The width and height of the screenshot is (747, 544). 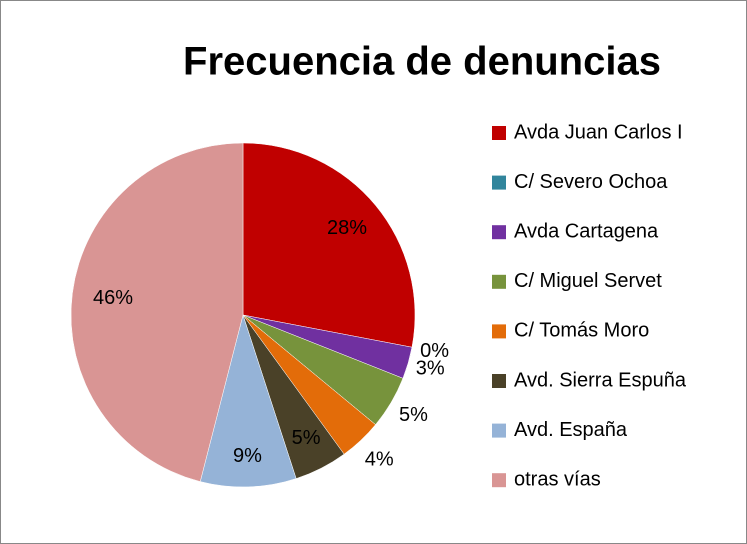 I want to click on legend-label: C/ Miguel Servet, so click(x=588, y=281).